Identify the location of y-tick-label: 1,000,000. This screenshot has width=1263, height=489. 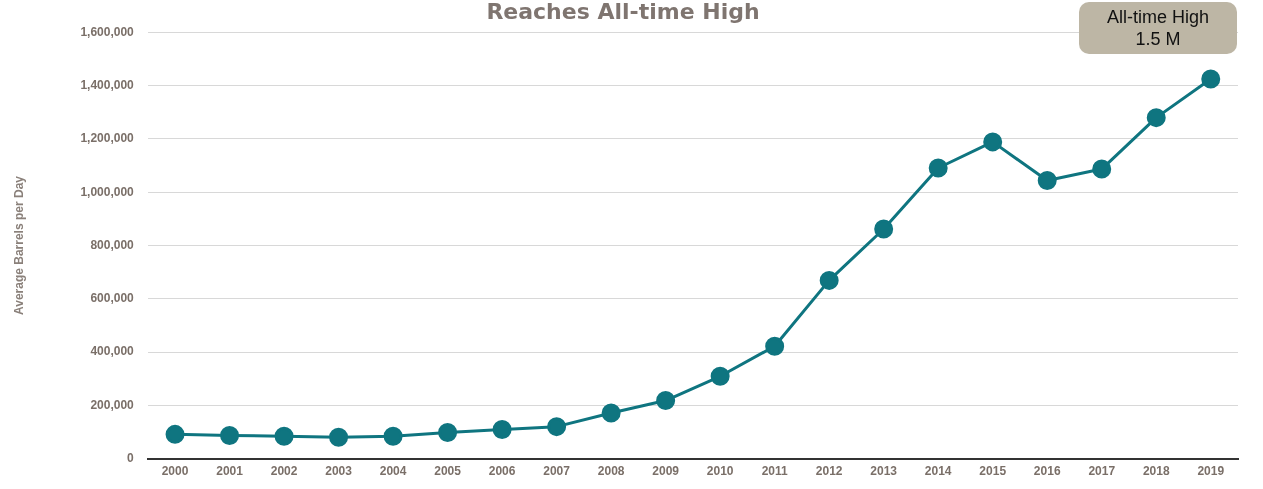
(107, 191).